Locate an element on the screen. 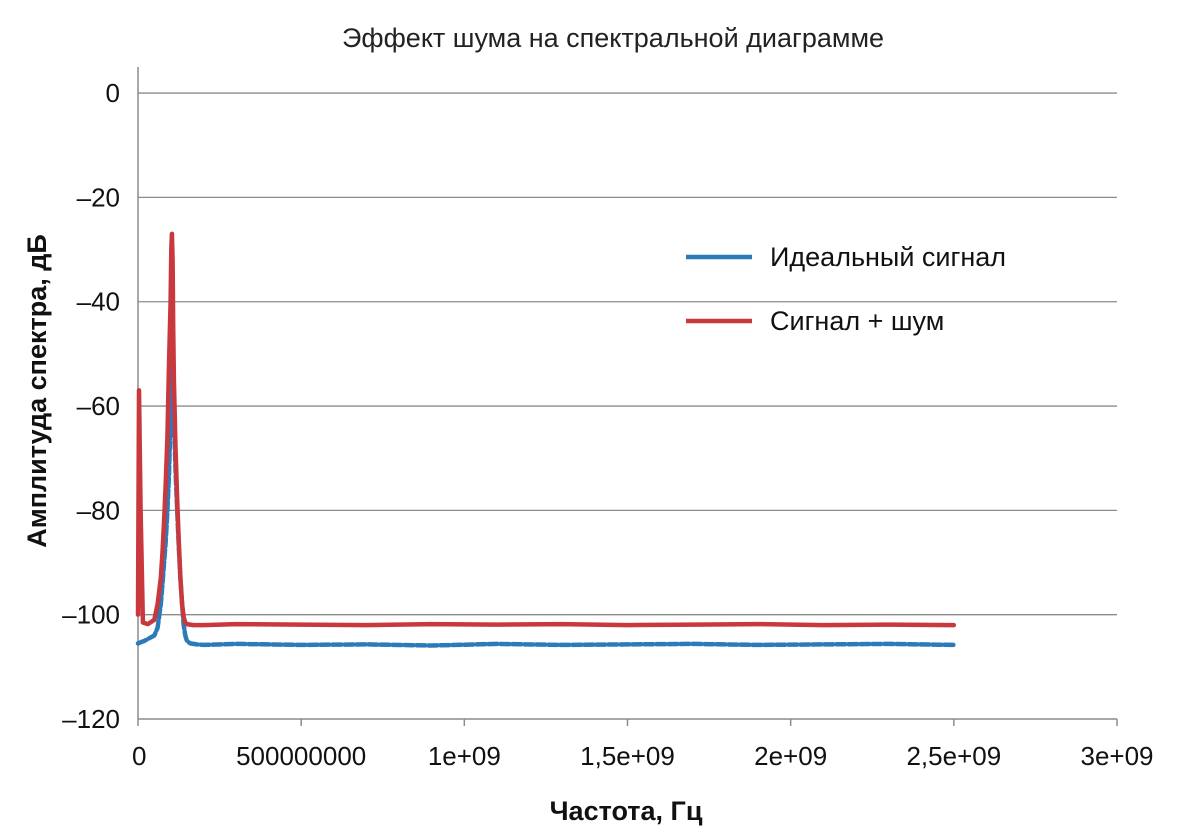 This screenshot has height=839, width=1201. x-tick-label: 2e+09 is located at coordinates (790, 756).